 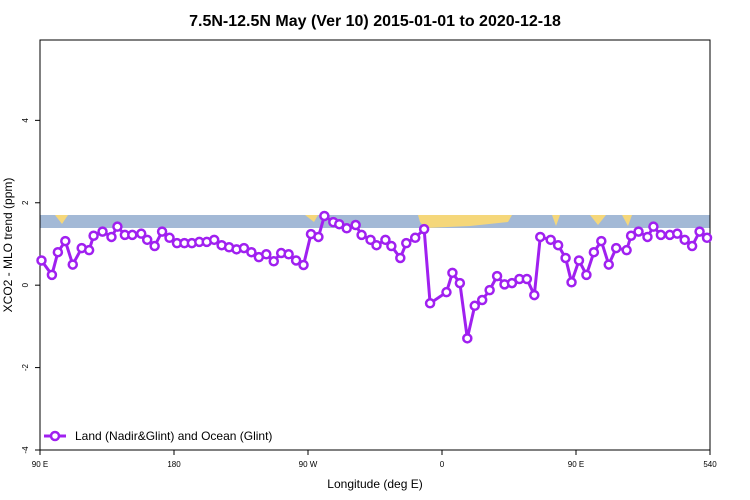 I want to click on land-ocean-strip, so click(x=375, y=221).